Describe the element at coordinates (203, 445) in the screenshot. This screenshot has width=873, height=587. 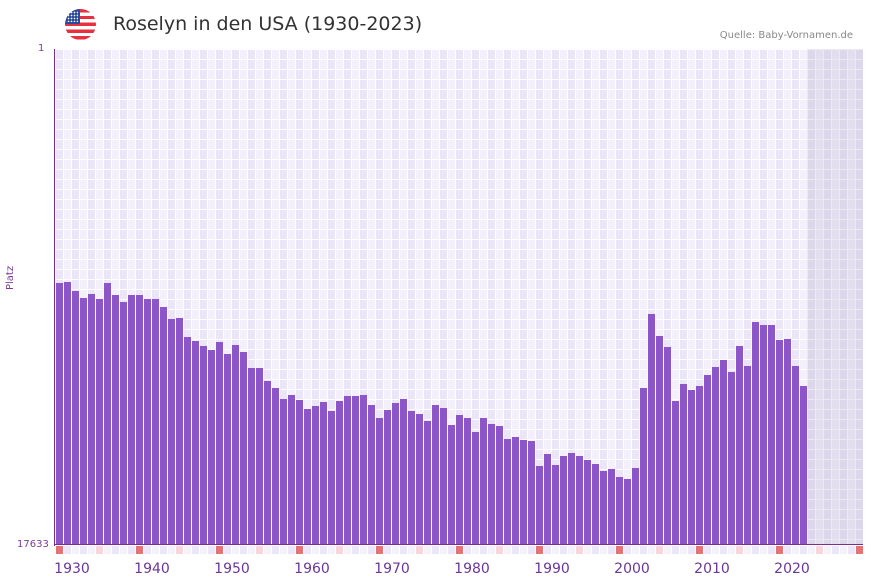
I see `bar-1948` at that location.